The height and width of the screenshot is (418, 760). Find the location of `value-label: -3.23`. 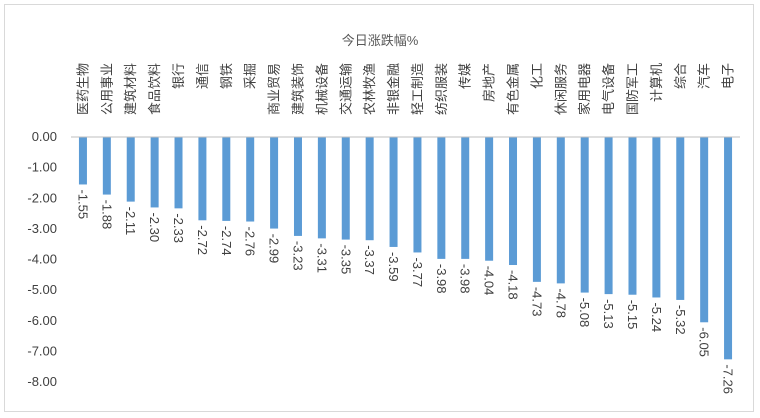

value-label: -3.23 is located at coordinates (297, 256).